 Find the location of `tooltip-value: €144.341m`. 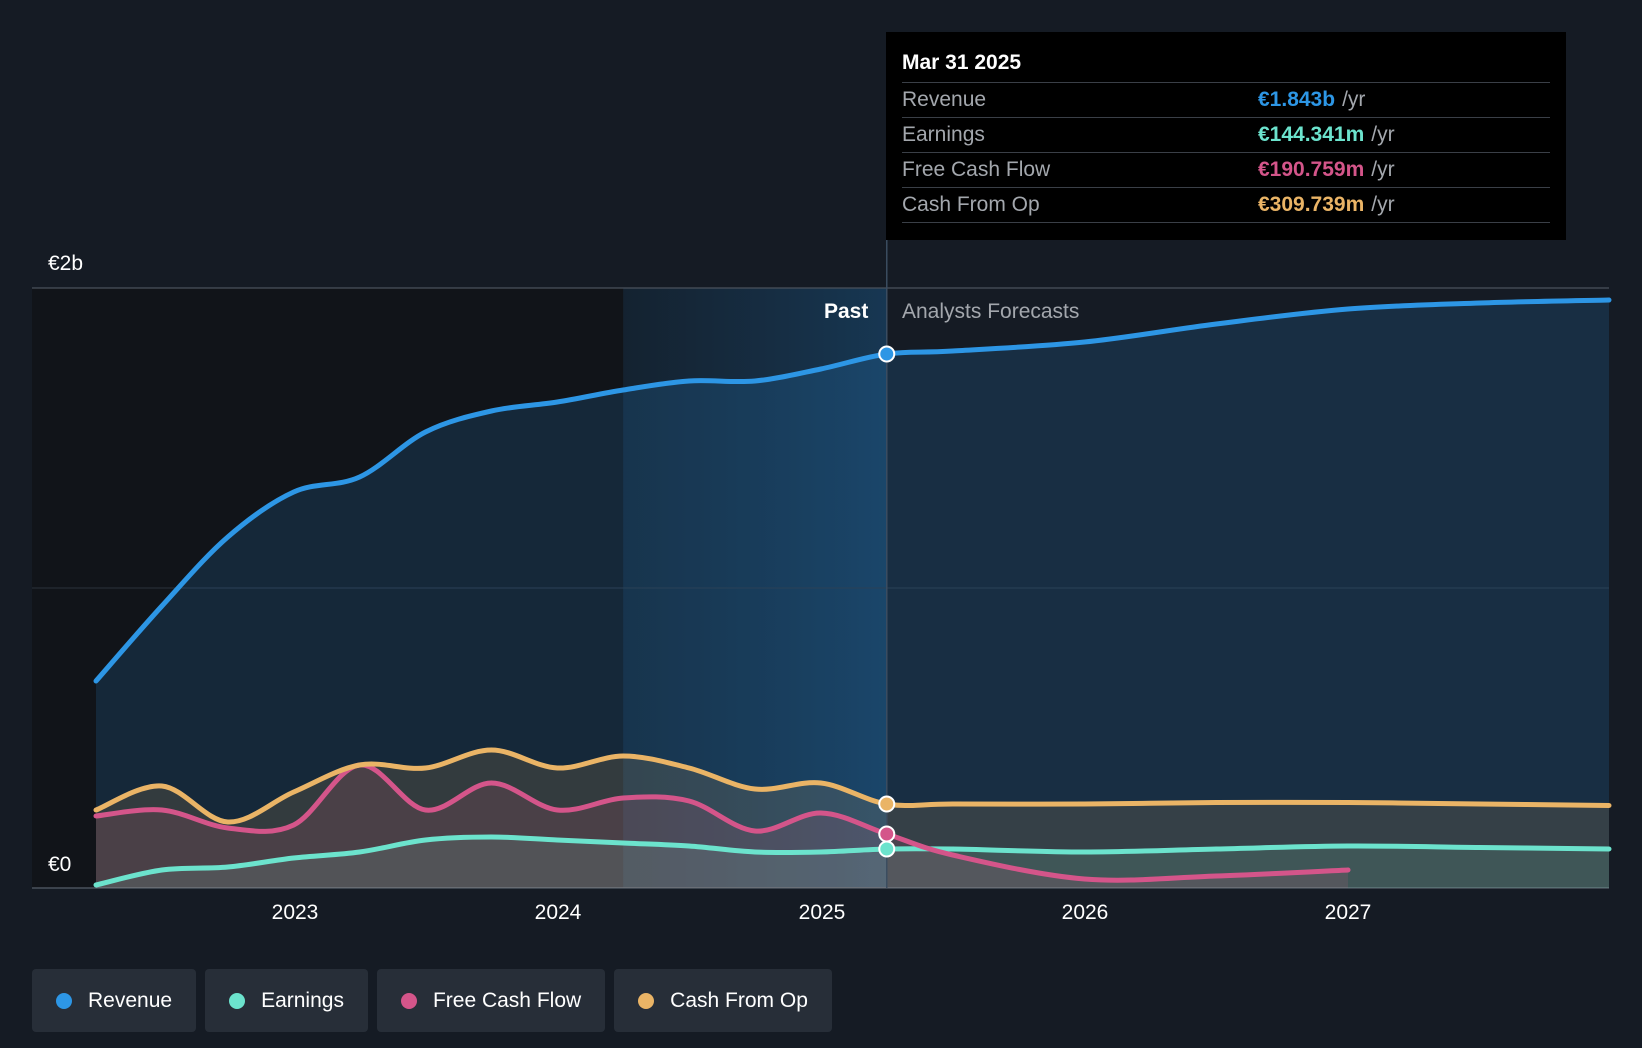

tooltip-value: €144.341m is located at coordinates (1311, 134).